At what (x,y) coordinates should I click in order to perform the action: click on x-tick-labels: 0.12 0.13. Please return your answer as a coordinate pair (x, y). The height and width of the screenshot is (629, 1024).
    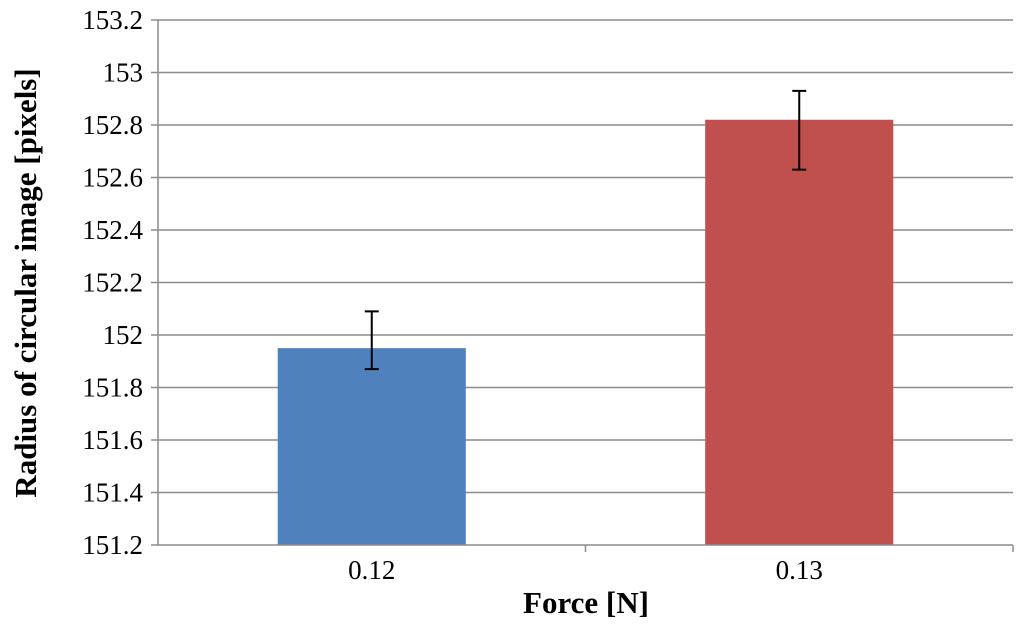
    Looking at the image, I should click on (585, 570).